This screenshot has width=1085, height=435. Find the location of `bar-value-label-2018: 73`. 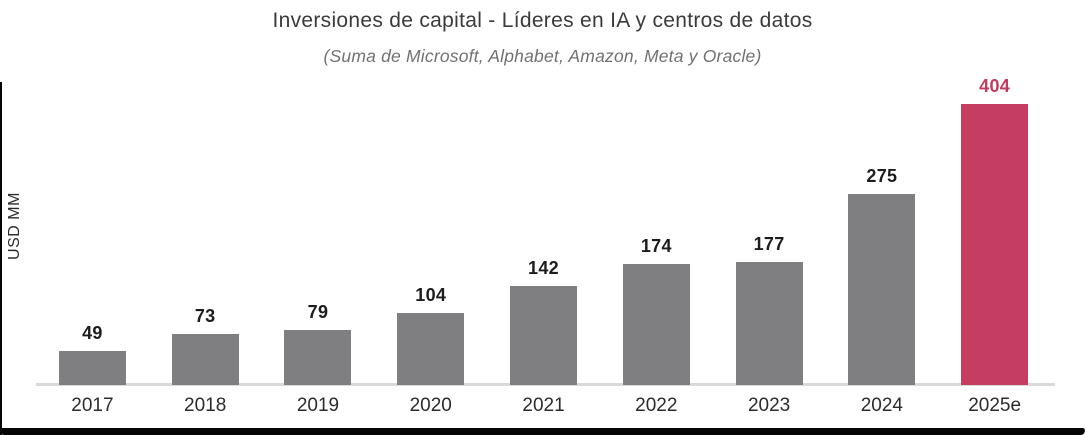

bar-value-label-2018: 73 is located at coordinates (205, 316).